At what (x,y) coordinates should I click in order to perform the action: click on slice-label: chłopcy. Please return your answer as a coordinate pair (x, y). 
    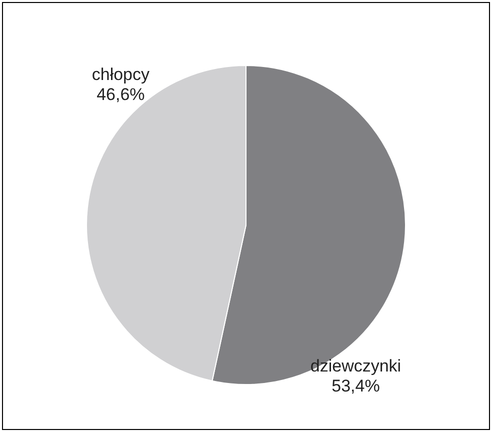
    Looking at the image, I should click on (121, 74).